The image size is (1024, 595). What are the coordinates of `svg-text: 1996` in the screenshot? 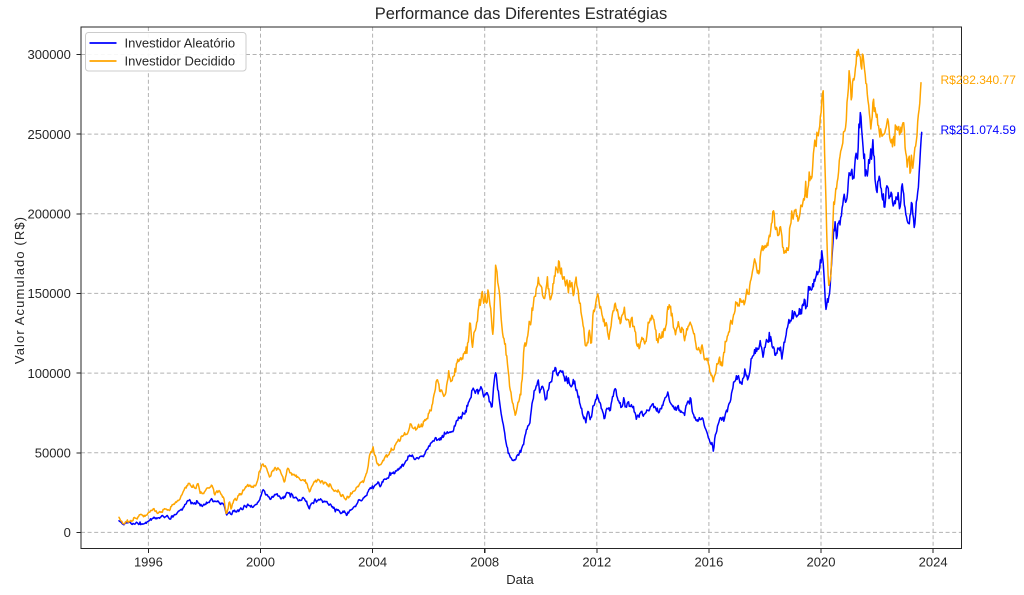 It's located at (148, 562).